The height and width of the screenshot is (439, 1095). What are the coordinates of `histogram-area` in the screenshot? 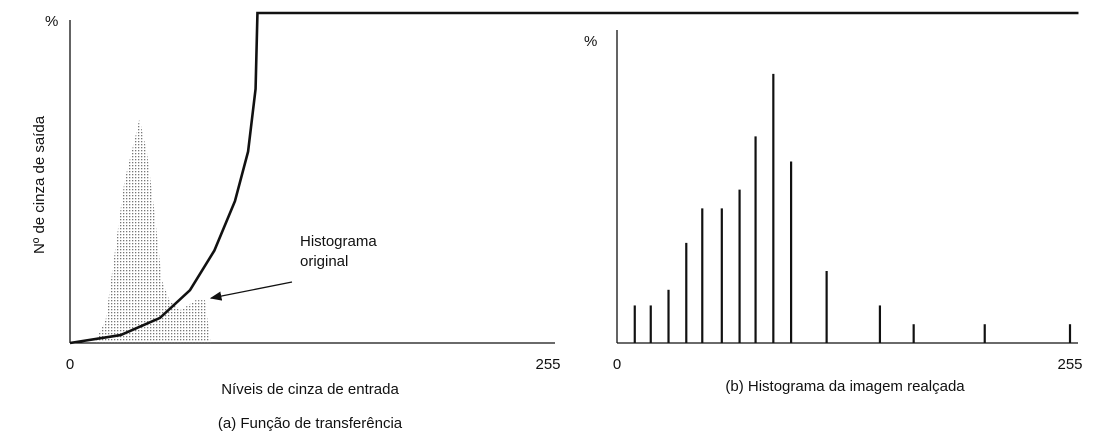 It's located at (152, 230).